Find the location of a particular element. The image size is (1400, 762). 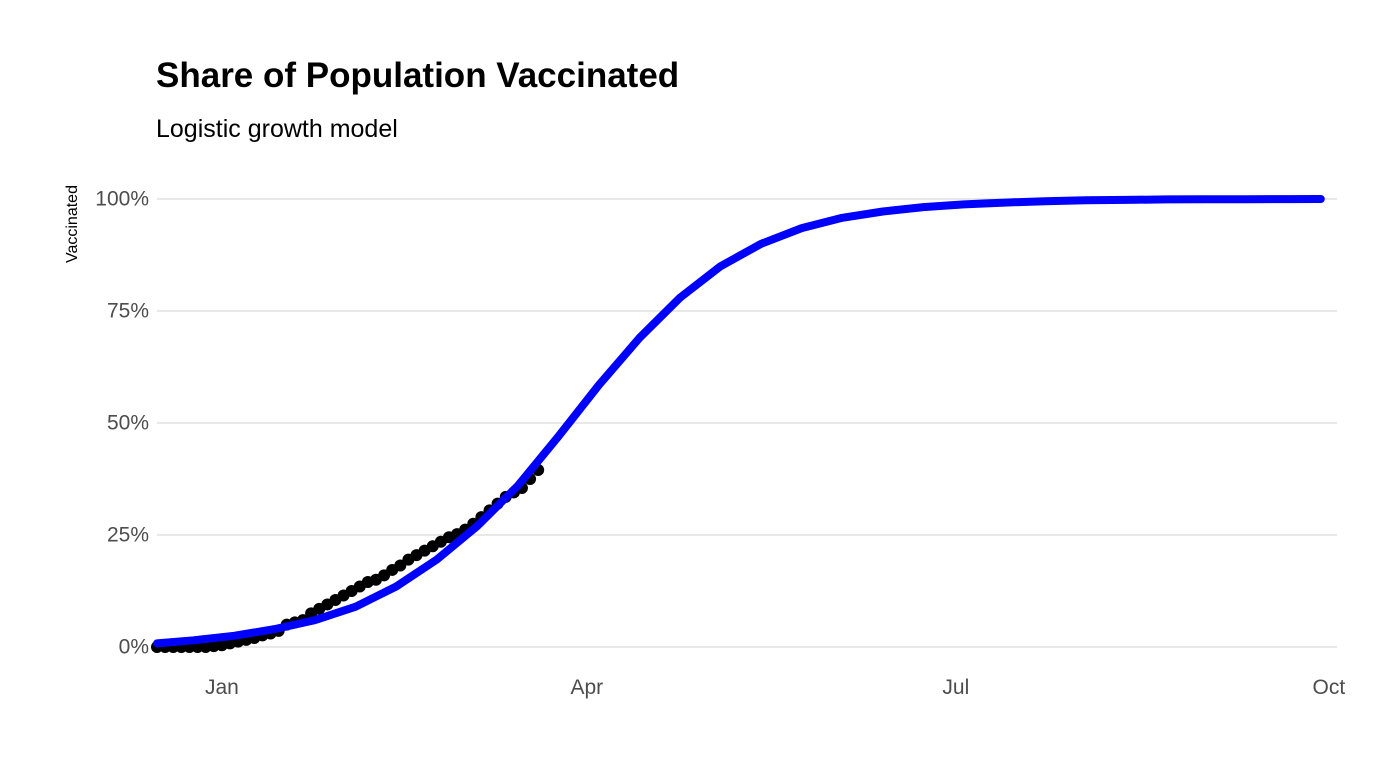

x-axis-ticks: Jan Apr Jul Oct is located at coordinates (775, 687).